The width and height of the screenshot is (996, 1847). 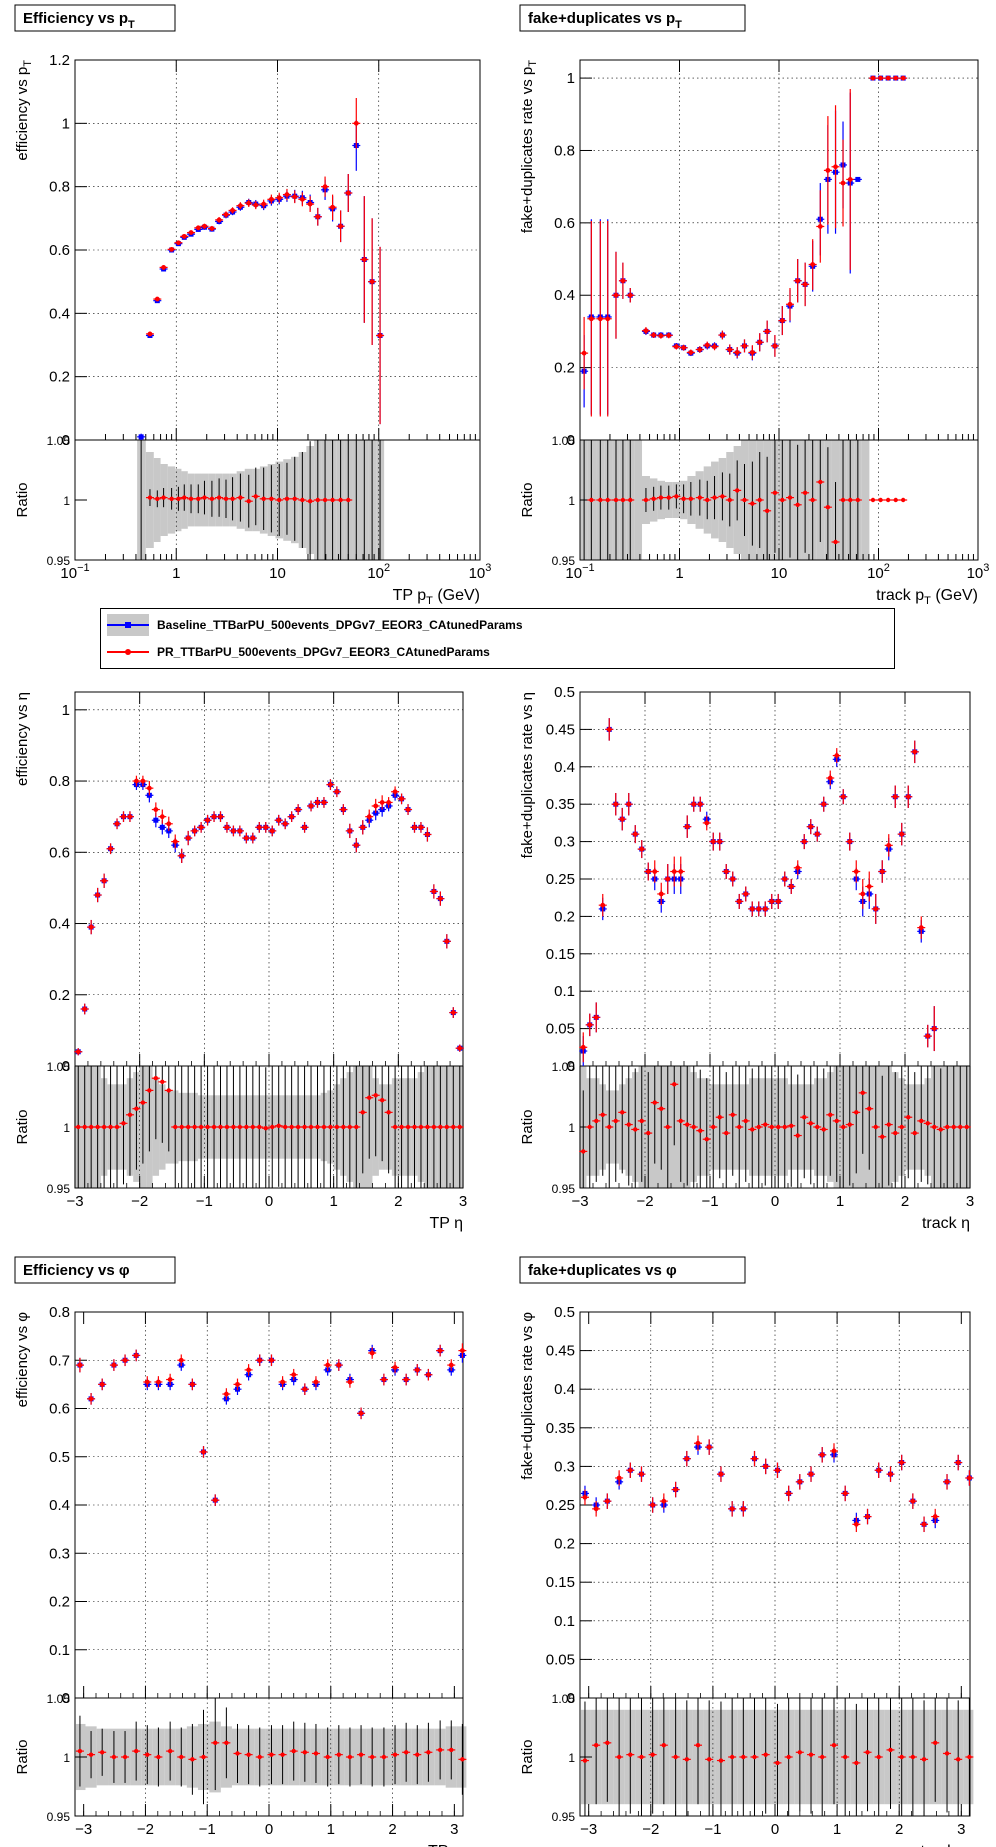 What do you see at coordinates (564, 1817) in the screenshot?
I see `ratio-tick-label: 0.95` at bounding box center [564, 1817].